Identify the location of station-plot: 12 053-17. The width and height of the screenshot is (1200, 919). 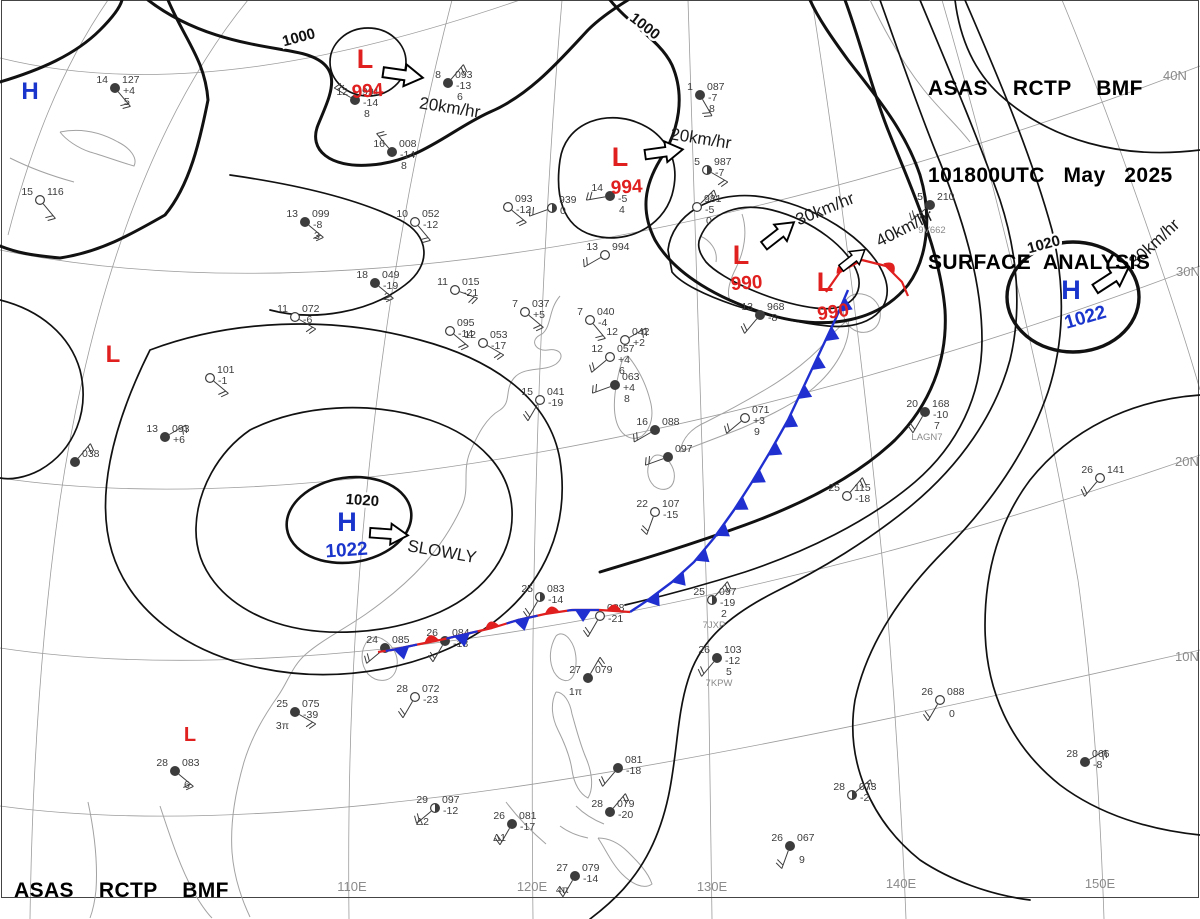
(486, 344).